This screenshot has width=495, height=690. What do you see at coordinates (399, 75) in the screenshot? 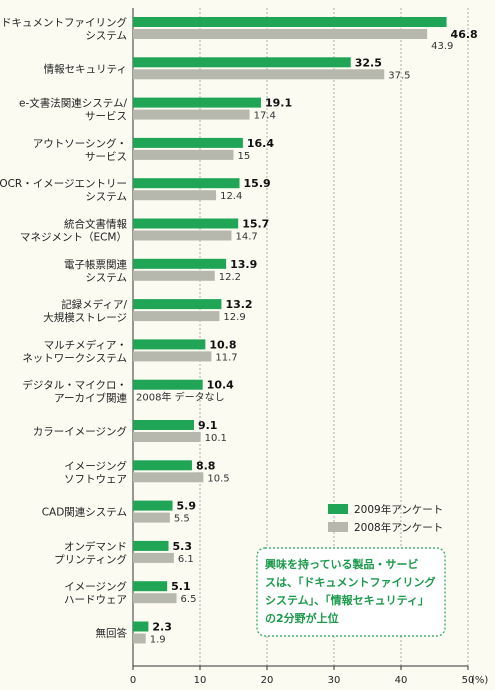
I see `value-label-2008-1: 37.5` at bounding box center [399, 75].